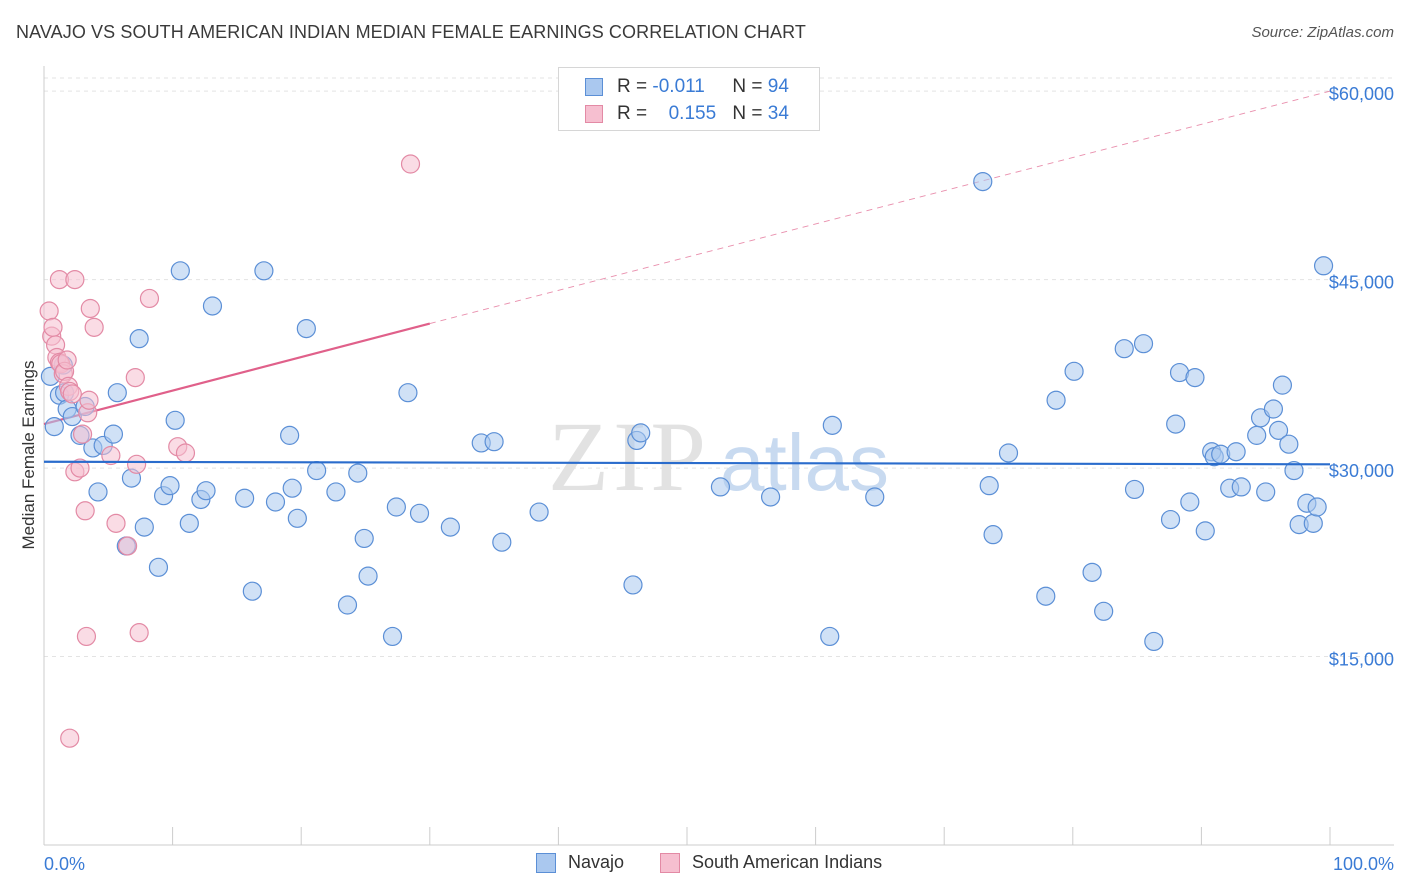 Image resolution: width=1406 pixels, height=892 pixels. I want to click on sai-n-label: N =, so click(747, 113).